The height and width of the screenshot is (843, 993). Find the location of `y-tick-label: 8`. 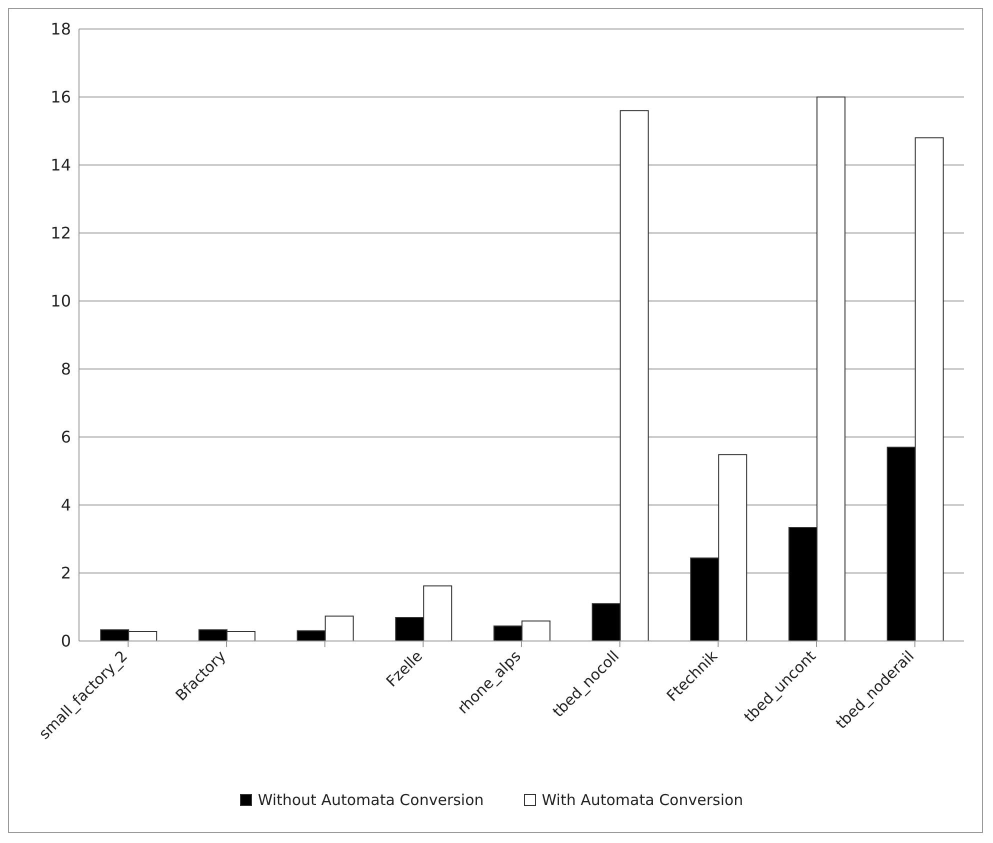

y-tick-label: 8 is located at coordinates (65, 369).